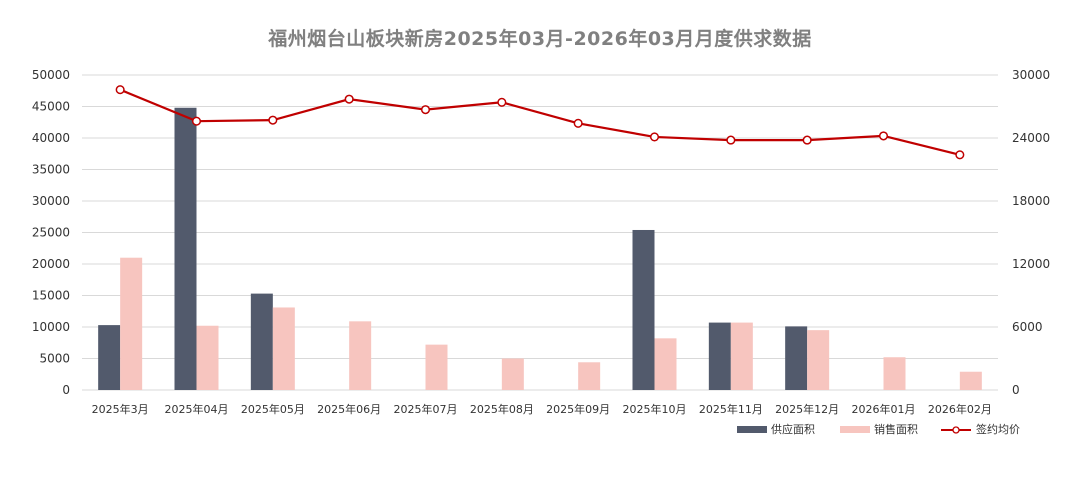 This screenshot has height=486, width=1080. Describe the element at coordinates (51, 327) in the screenshot. I see `left-axis-tick-label: 10000` at that location.